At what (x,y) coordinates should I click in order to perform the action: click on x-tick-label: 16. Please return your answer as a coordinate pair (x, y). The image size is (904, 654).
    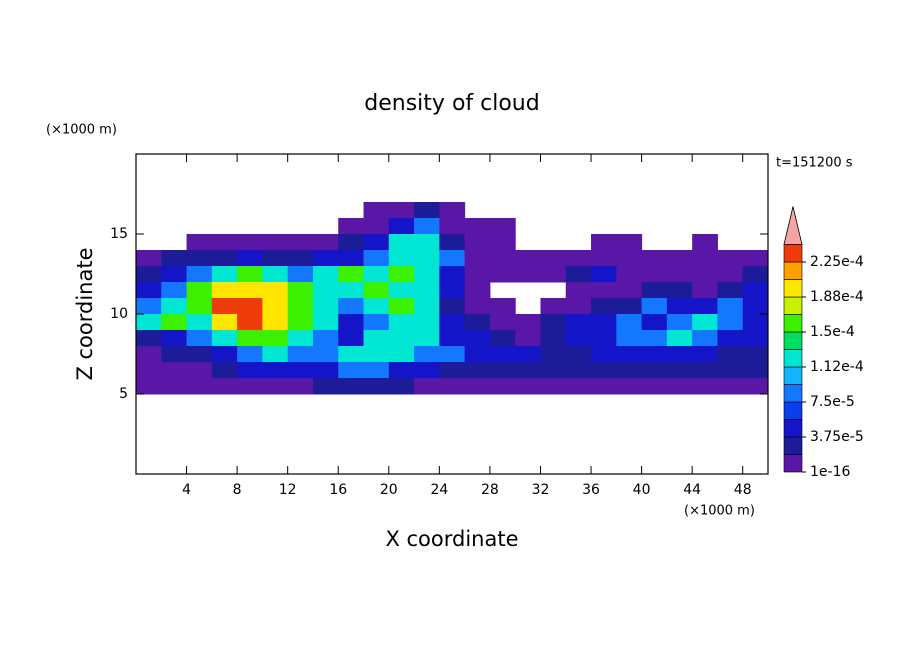
    Looking at the image, I should click on (338, 490).